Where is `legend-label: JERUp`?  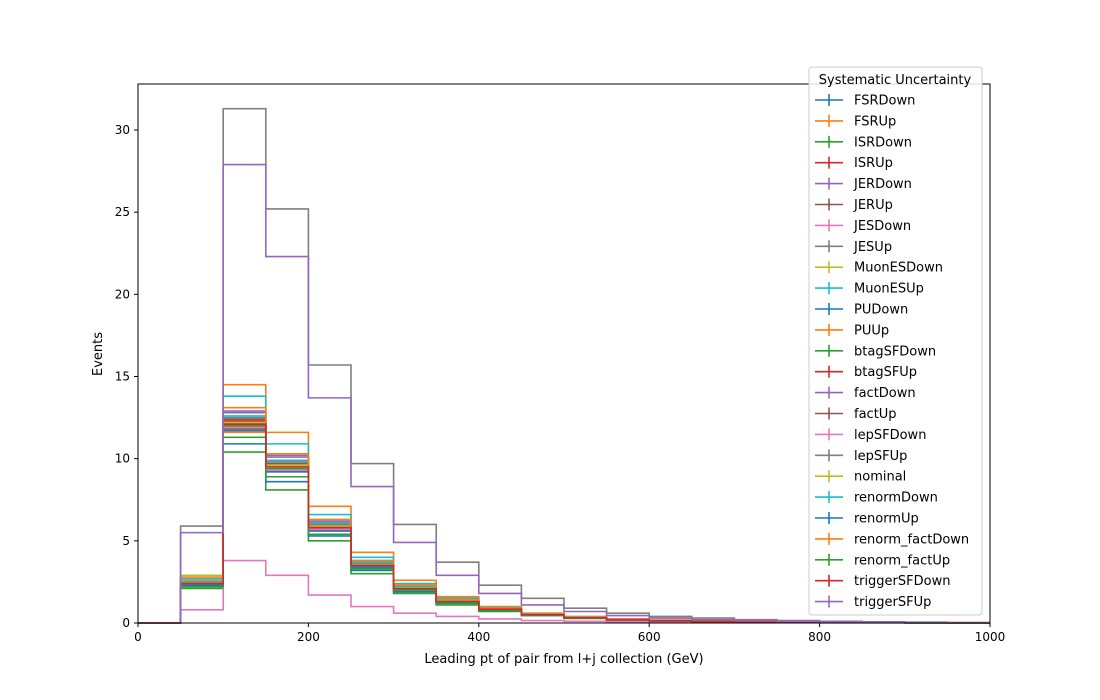
legend-label: JERUp is located at coordinates (873, 205).